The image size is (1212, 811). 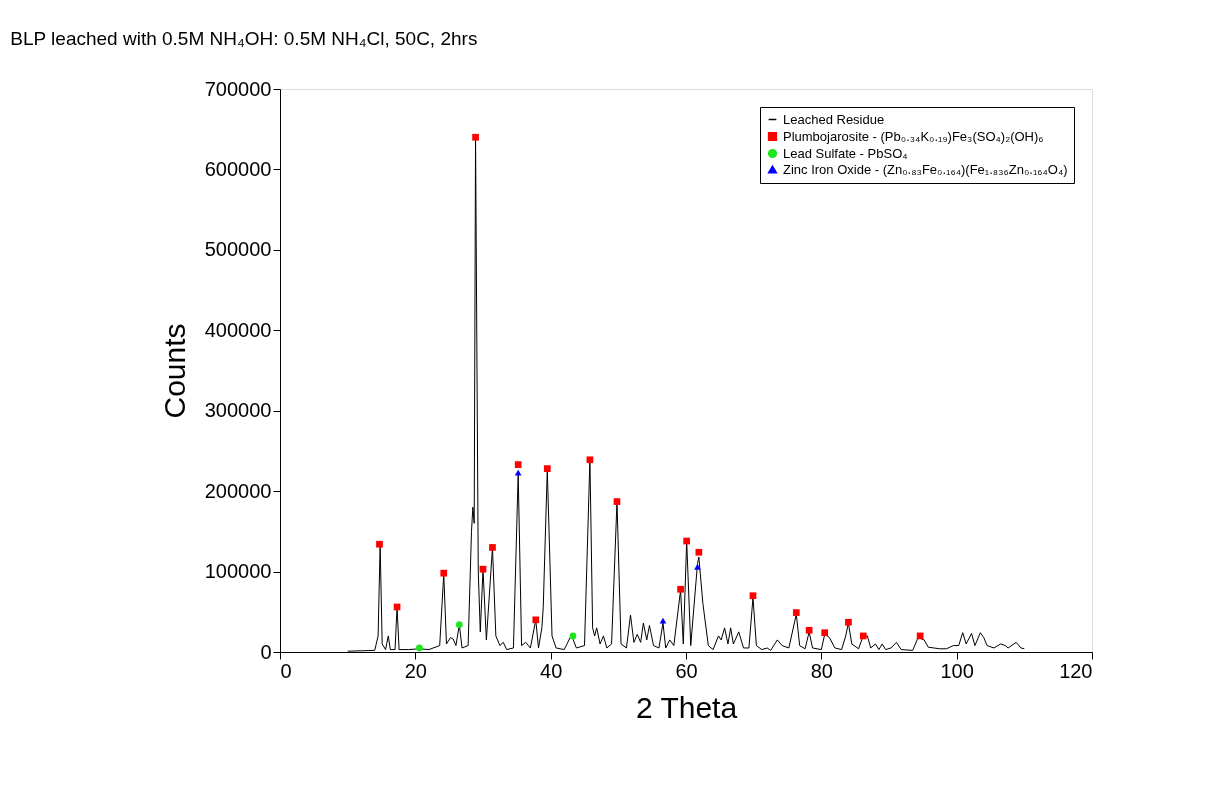 What do you see at coordinates (238, 571) in the screenshot?
I see `y-tick-label: 100000` at bounding box center [238, 571].